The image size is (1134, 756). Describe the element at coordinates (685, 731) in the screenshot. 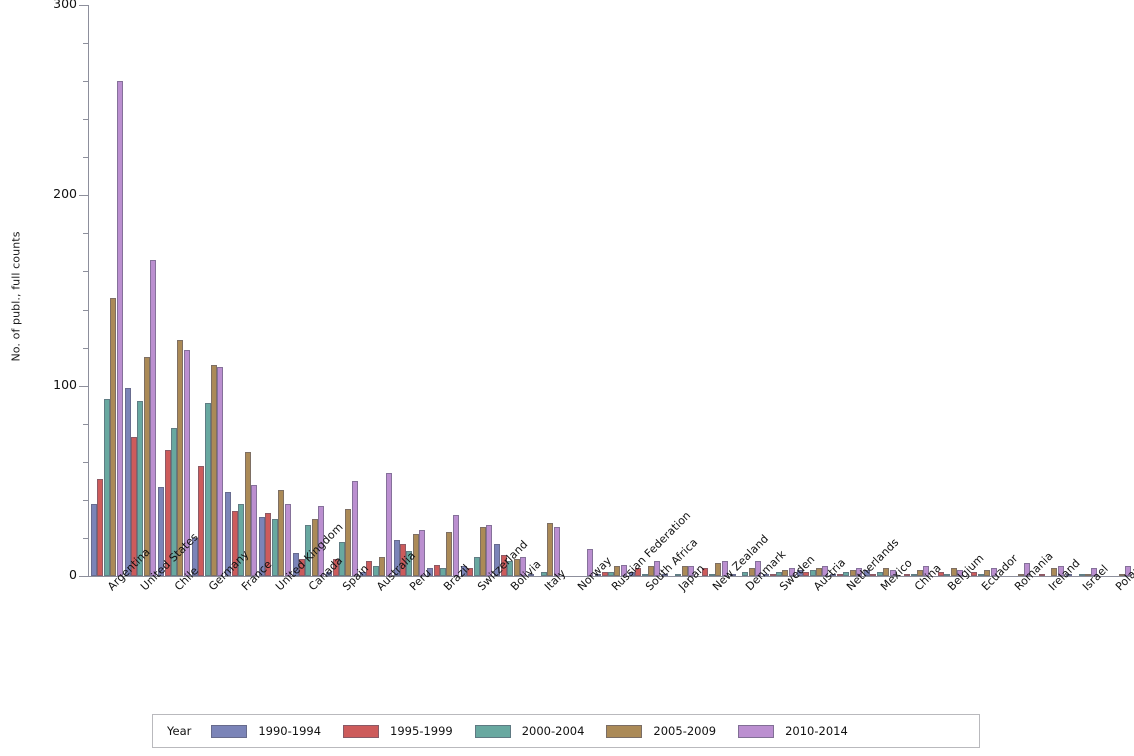

I see `legend-label: 2005-2009` at that location.